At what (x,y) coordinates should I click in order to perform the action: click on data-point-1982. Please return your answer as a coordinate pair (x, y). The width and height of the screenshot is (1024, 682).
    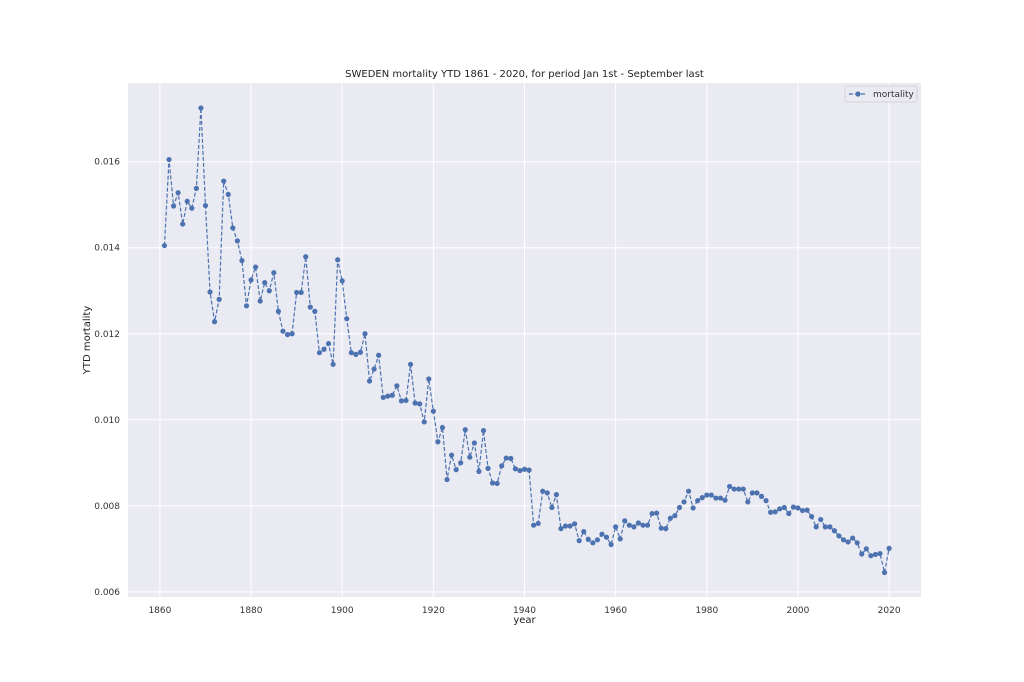
    Looking at the image, I should click on (716, 498).